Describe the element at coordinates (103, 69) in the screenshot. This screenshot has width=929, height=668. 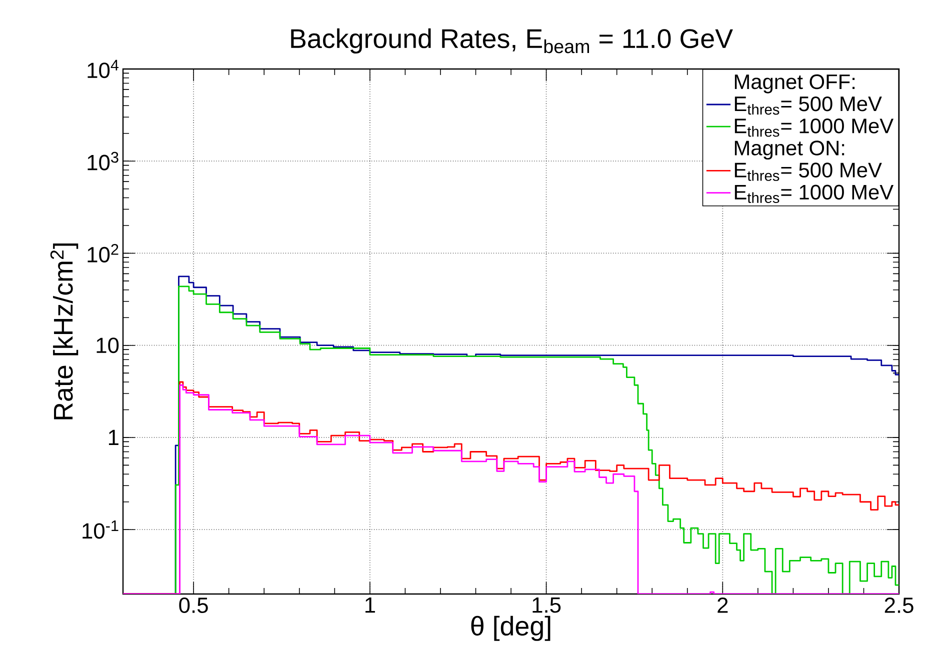
I see `y-tick-label: 10$^{4}$` at that location.